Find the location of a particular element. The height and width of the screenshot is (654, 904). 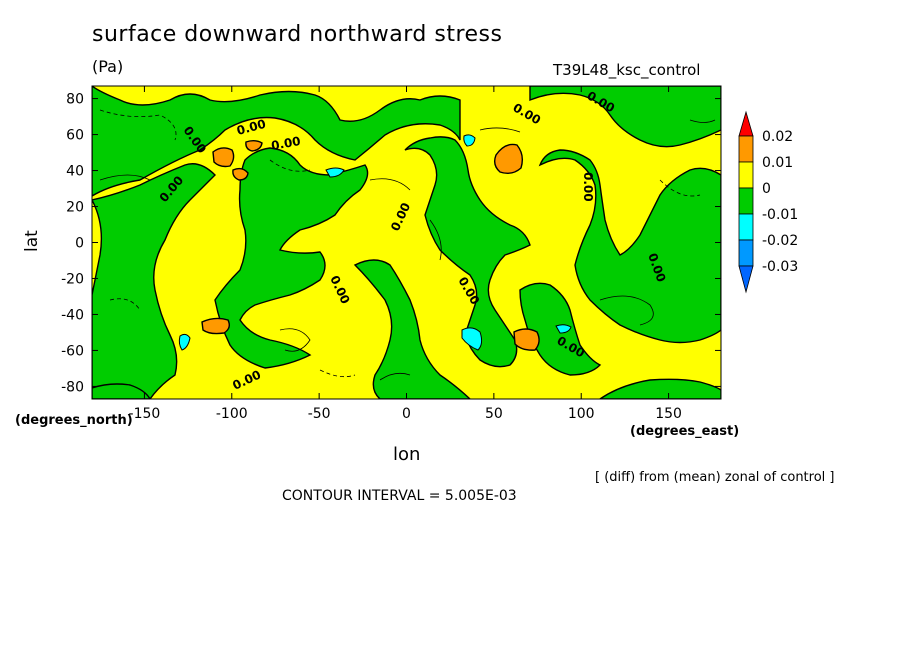

x-tick-label: -150 is located at coordinates (145, 414).